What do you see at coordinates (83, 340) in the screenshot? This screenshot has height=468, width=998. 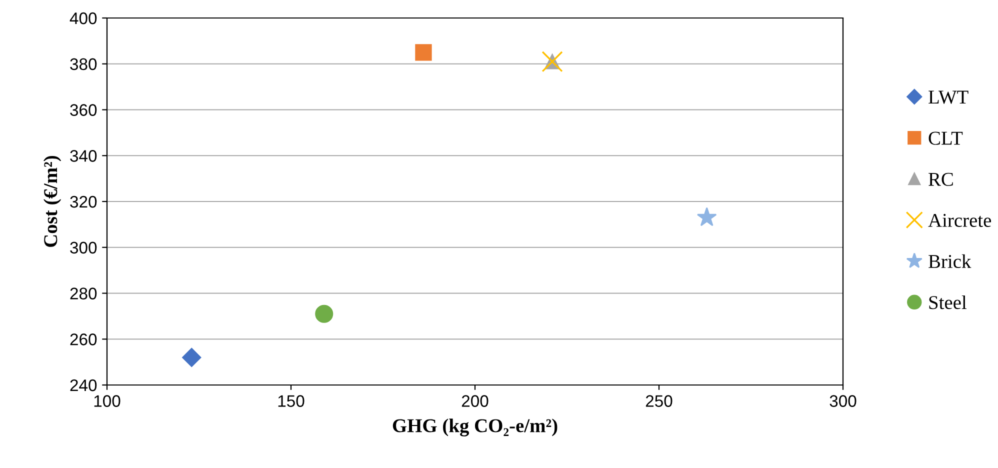 I see `y-tick-label: 260` at bounding box center [83, 340].